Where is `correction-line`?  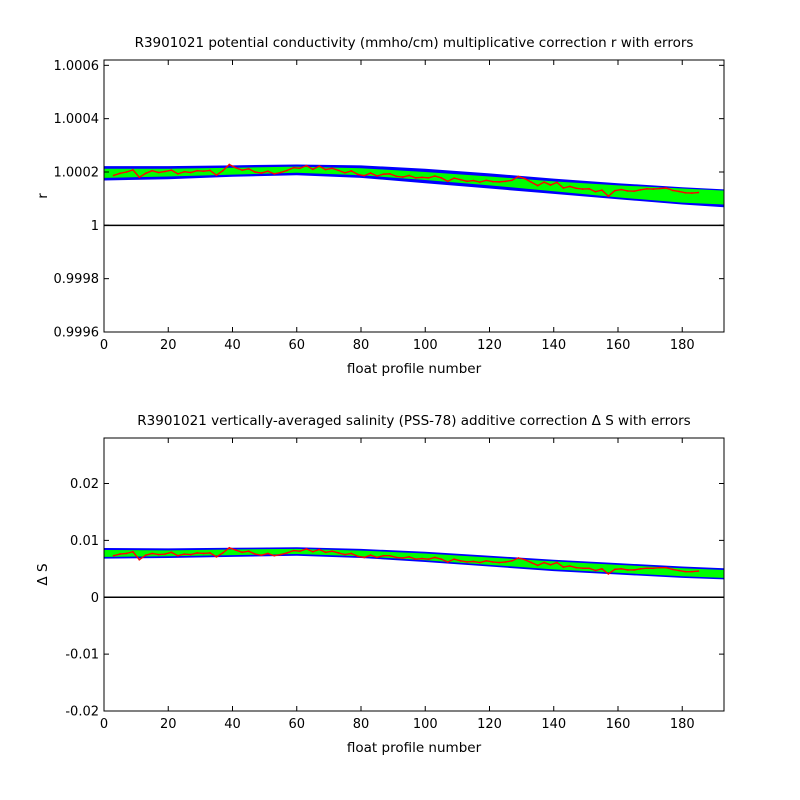 correction-line is located at coordinates (406, 180).